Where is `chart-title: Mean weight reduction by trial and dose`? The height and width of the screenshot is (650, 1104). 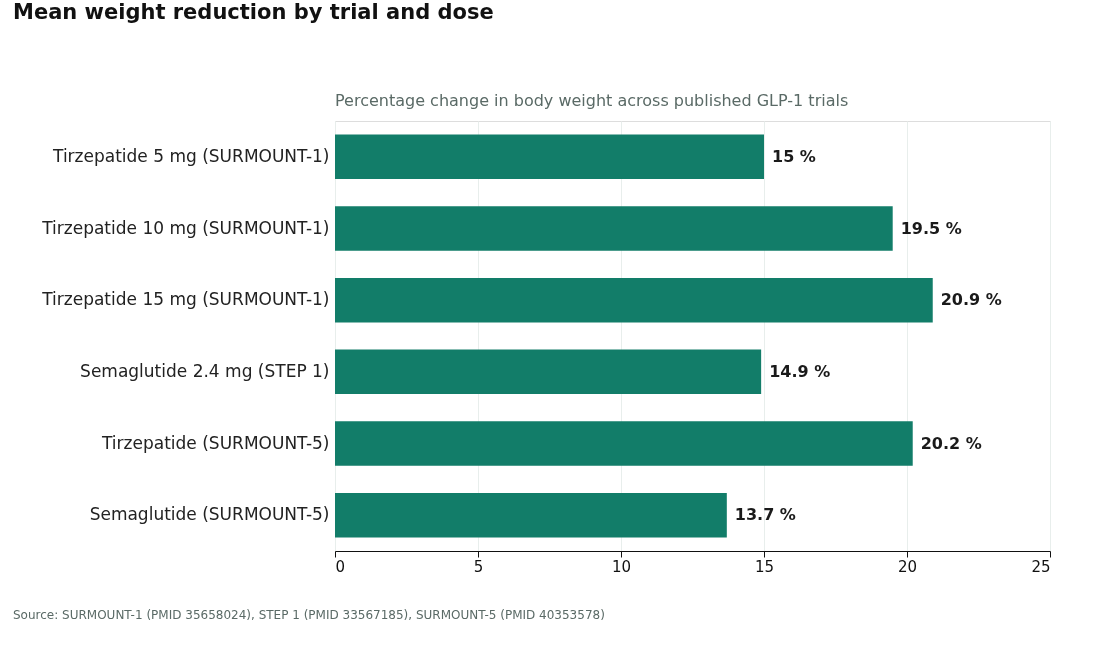 chart-title: Mean weight reduction by trial and dose is located at coordinates (253, 12).